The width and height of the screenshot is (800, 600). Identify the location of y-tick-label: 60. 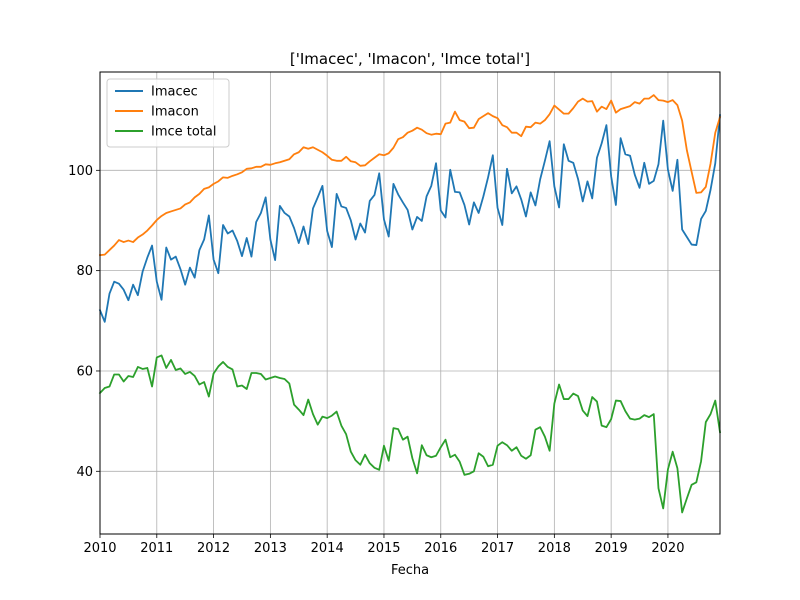
(84, 371).